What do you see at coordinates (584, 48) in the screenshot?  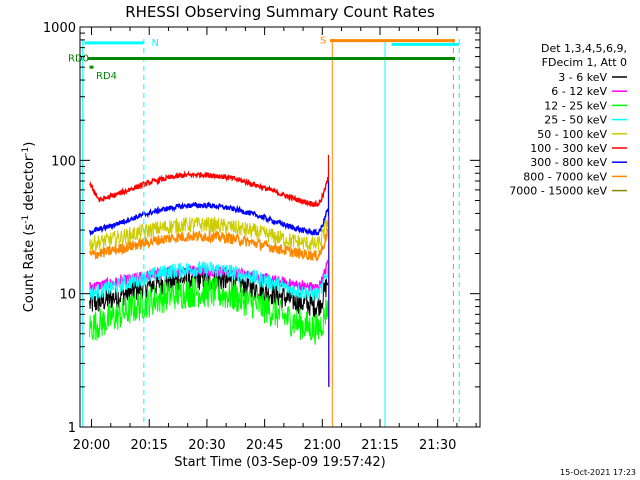 I see `legend-header-1: Det 1,3,4,5,6,9,` at bounding box center [584, 48].